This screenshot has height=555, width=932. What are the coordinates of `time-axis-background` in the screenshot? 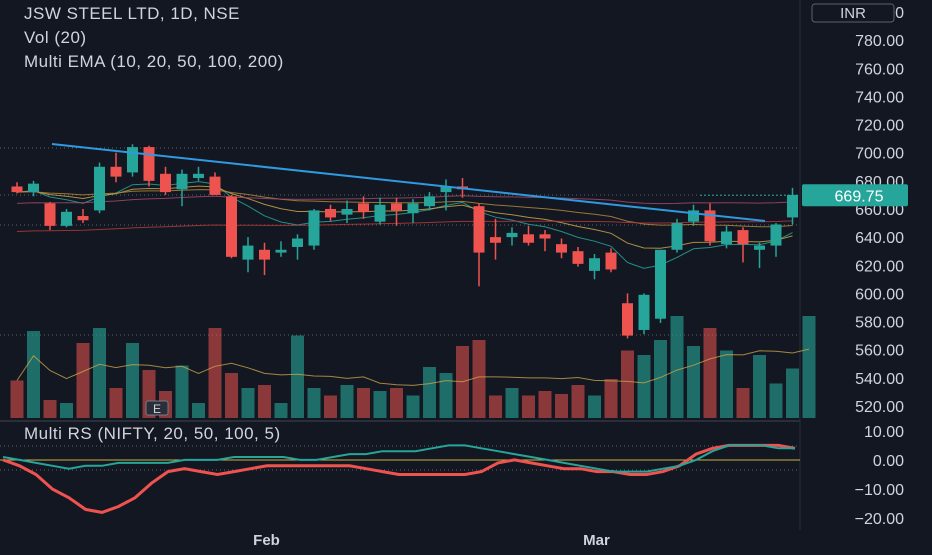 It's located at (466, 540).